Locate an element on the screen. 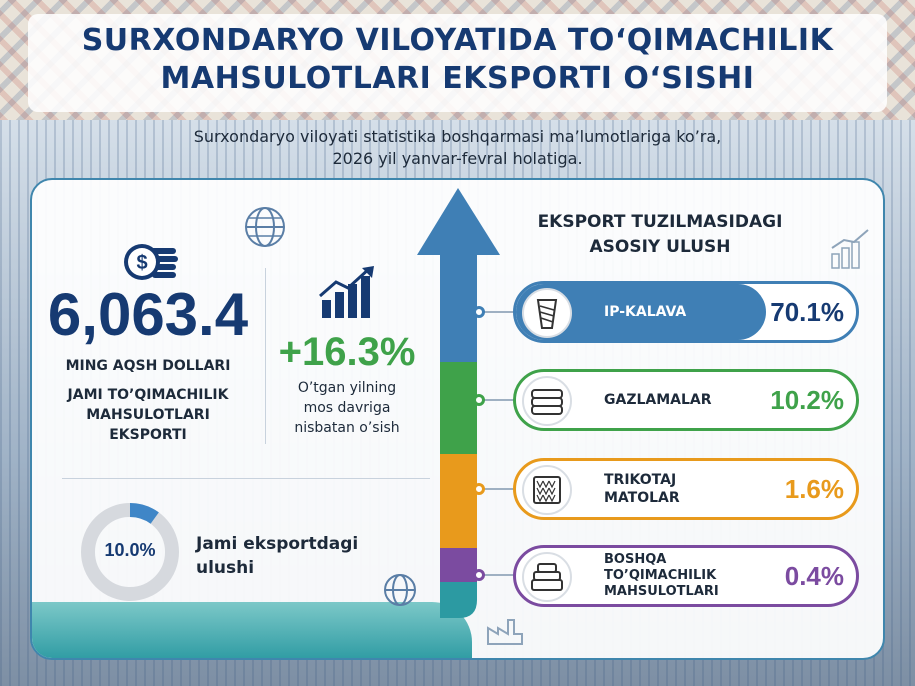 This screenshot has width=915, height=686. structure-label-3-line-2: MATOLAR is located at coordinates (642, 498).